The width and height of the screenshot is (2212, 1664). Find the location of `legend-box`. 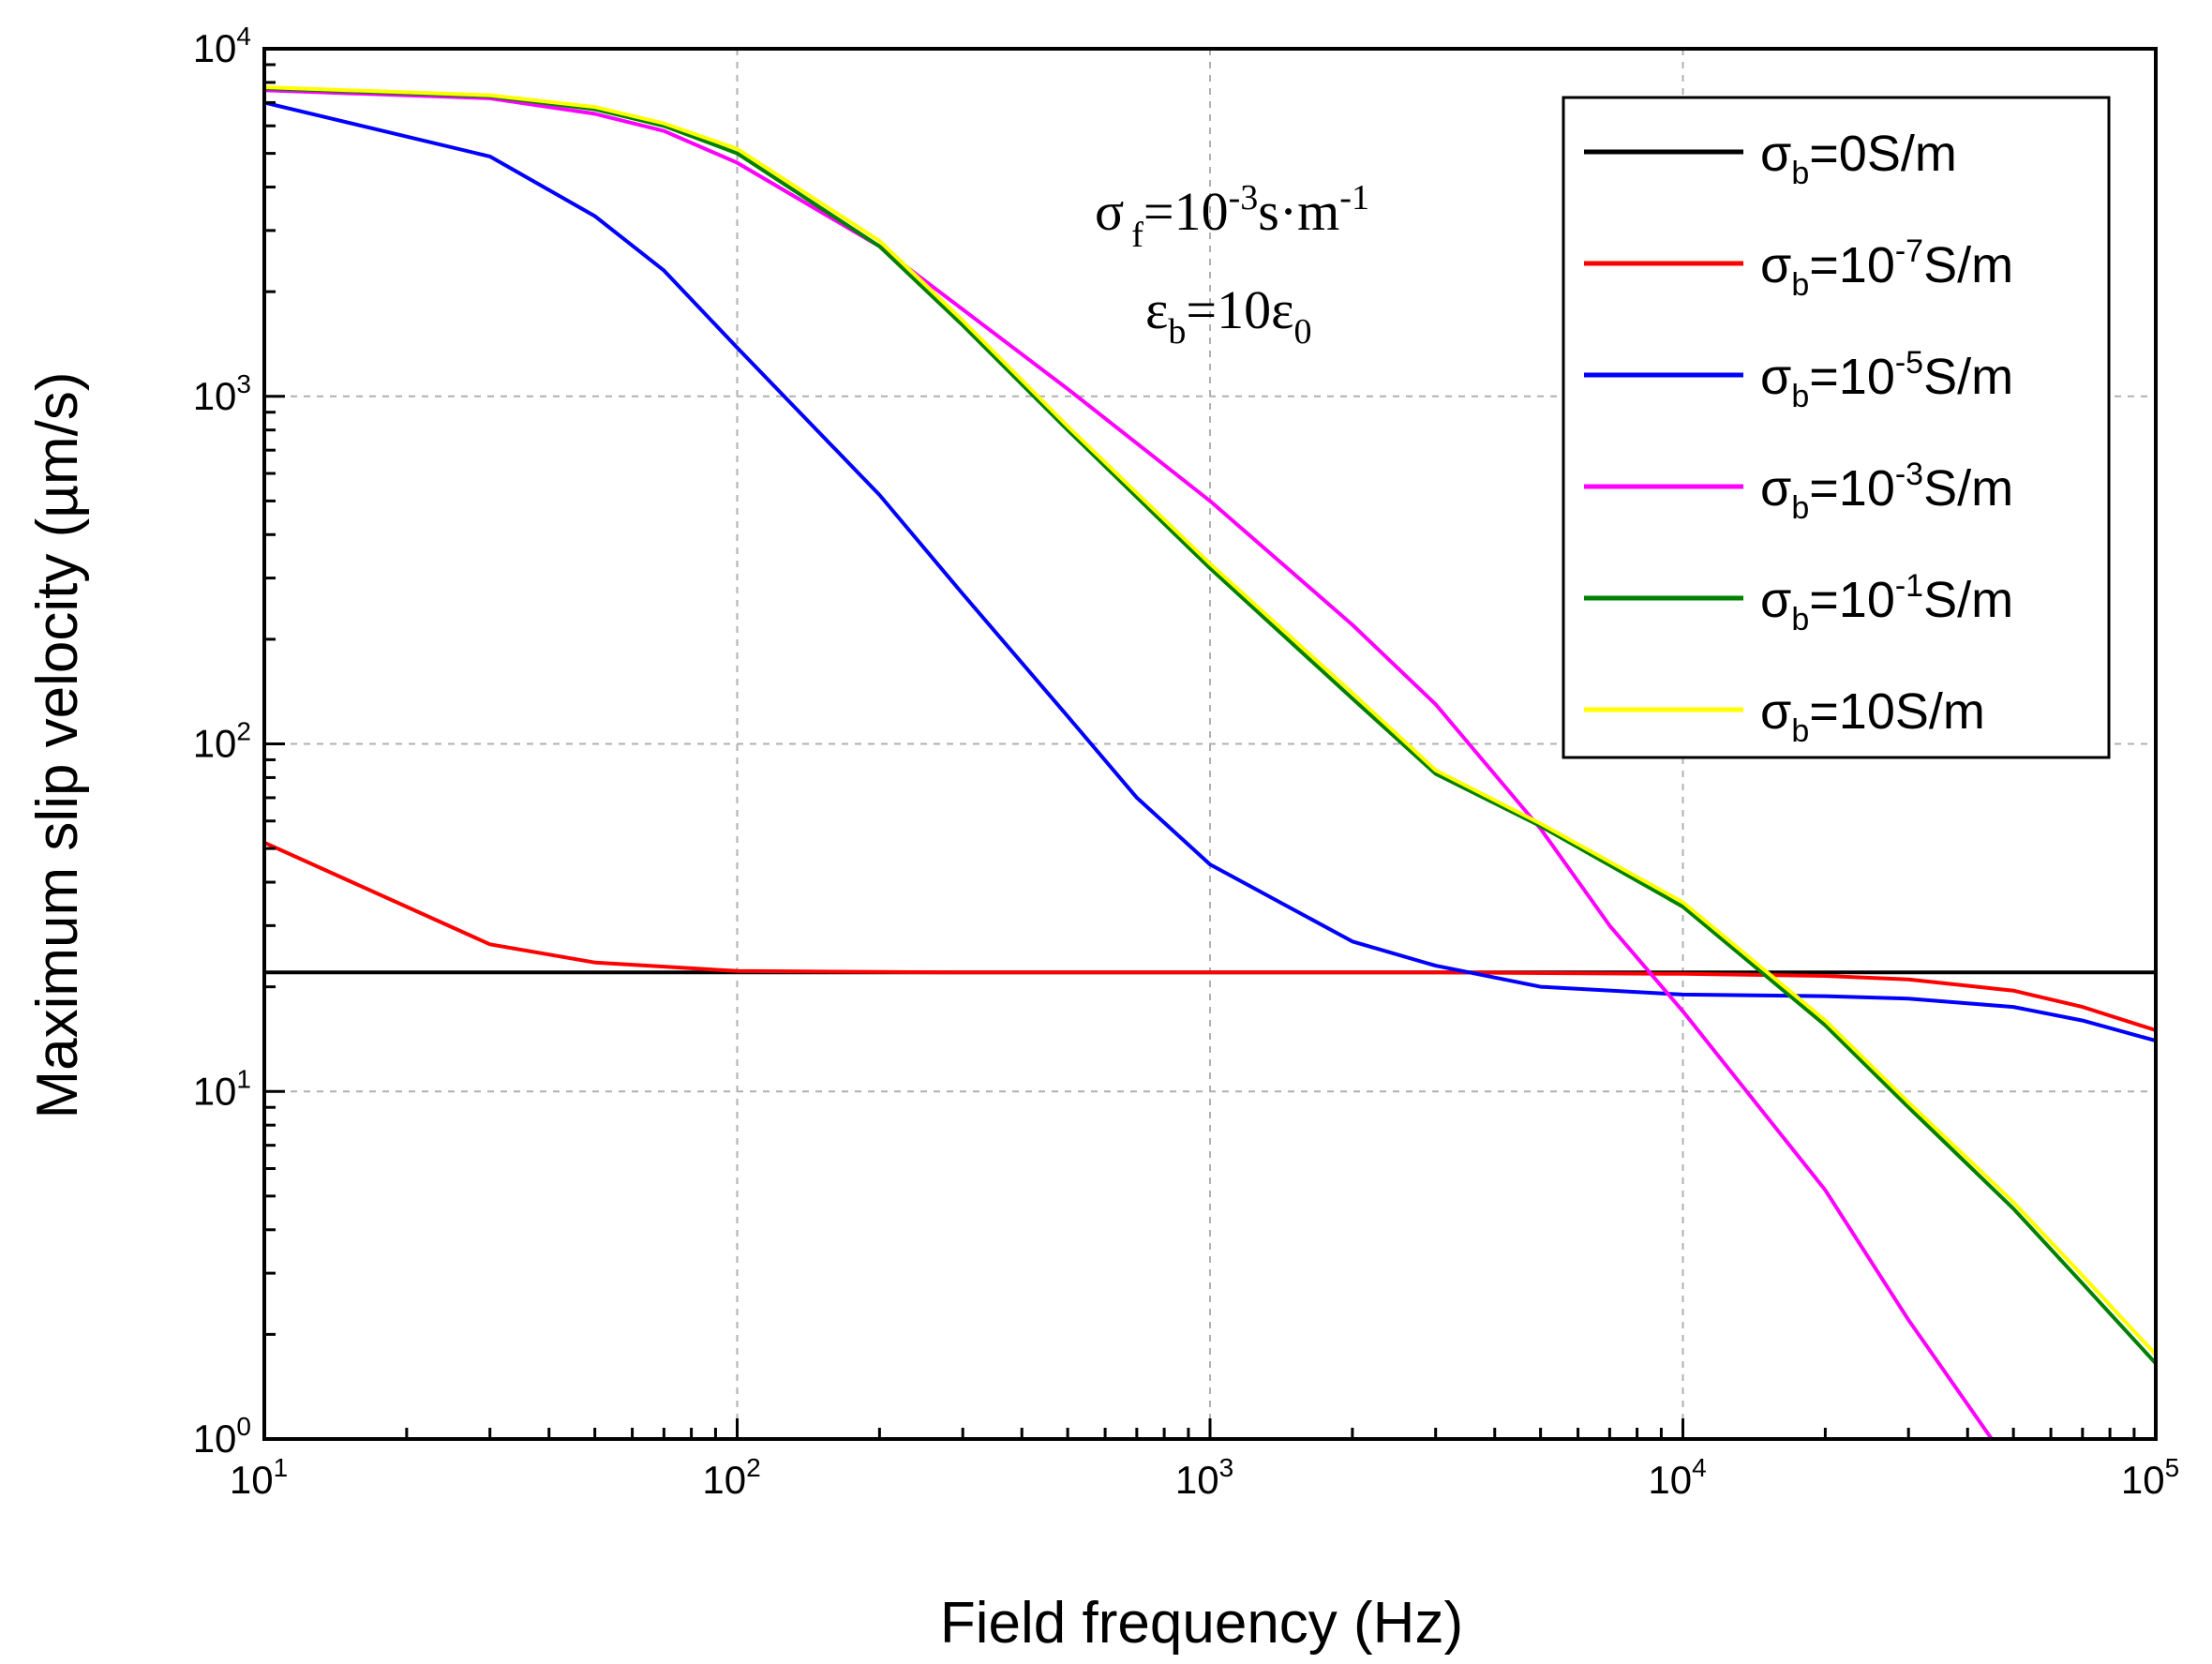

legend-box is located at coordinates (1836, 428).